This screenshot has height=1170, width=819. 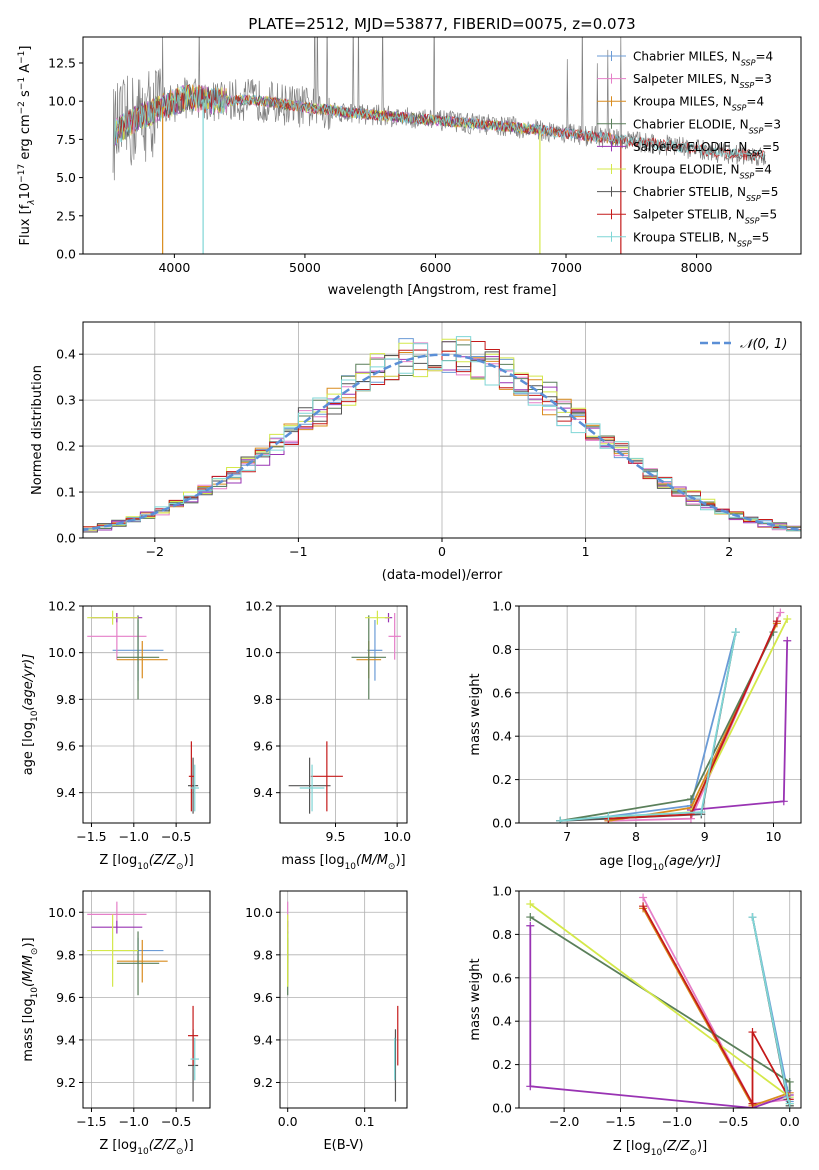 What do you see at coordinates (436, 267) in the screenshot?
I see `x-tick-label: 6000` at bounding box center [436, 267].